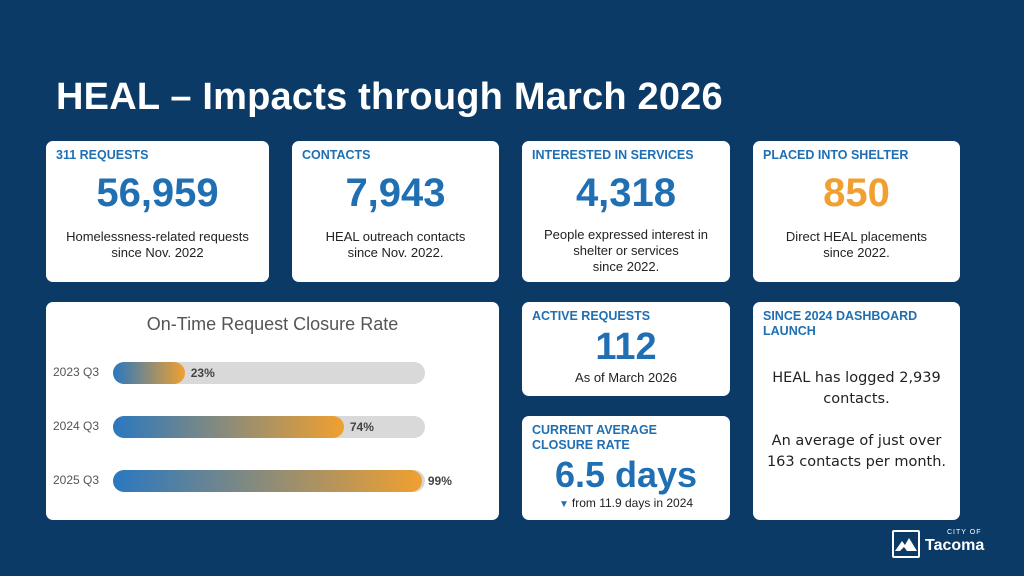 The image size is (1024, 576). I want to click on bar-value-label: 74%, so click(361, 427).